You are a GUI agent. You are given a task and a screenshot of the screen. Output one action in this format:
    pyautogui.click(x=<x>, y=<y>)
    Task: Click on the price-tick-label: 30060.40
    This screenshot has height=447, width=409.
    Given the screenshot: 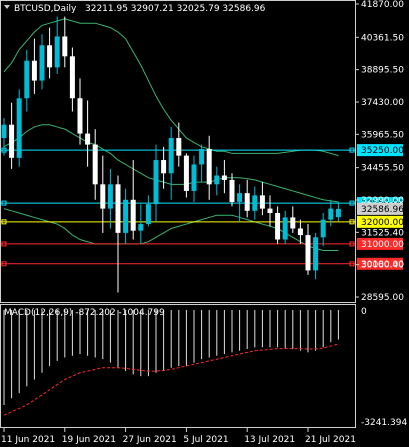 What is the action you would take?
    pyautogui.click(x=382, y=266)
    